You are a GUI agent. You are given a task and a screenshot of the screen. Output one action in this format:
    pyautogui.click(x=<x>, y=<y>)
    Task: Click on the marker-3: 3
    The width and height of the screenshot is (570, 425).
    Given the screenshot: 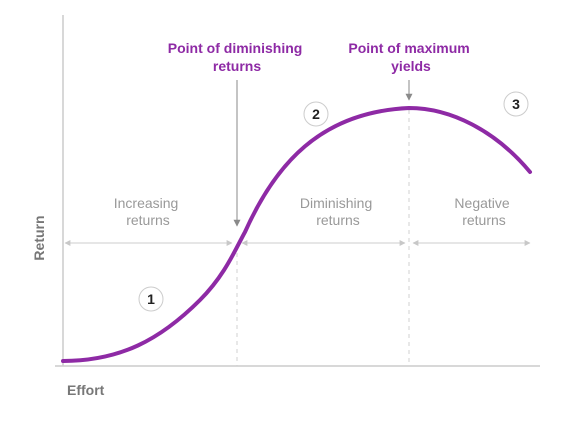 What is the action you would take?
    pyautogui.click(x=516, y=104)
    